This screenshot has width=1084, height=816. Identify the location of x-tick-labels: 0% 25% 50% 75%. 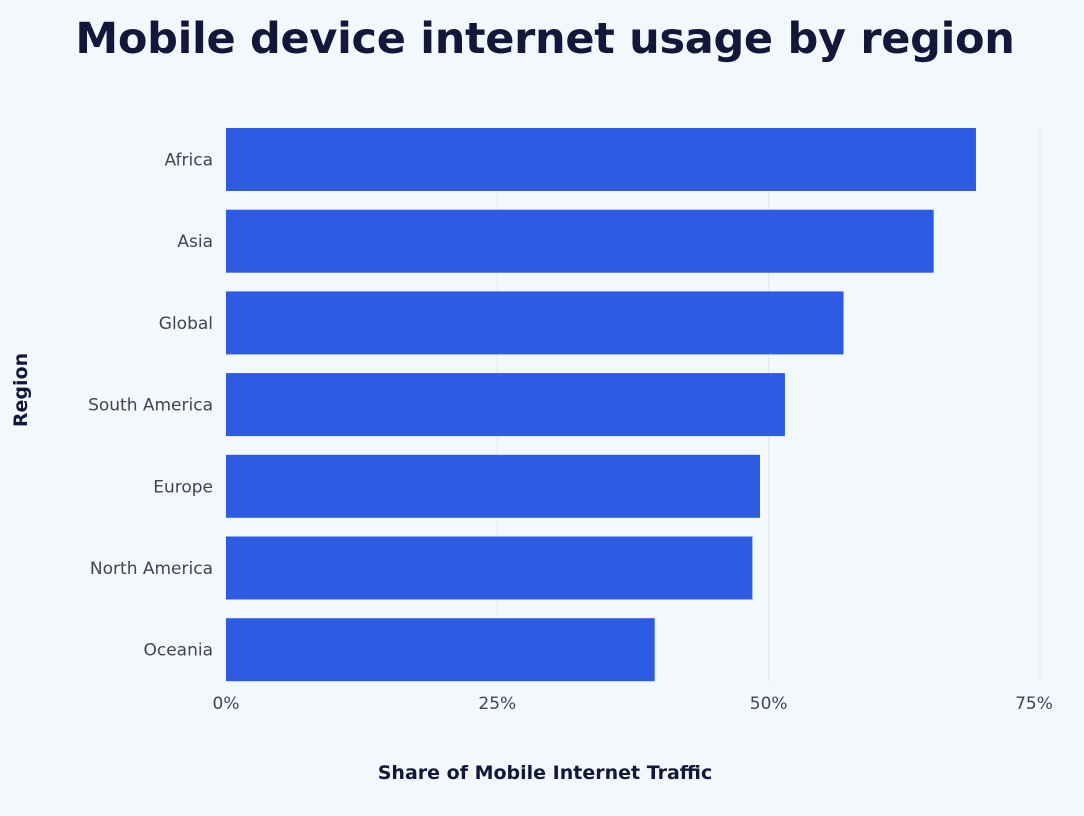
(633, 704).